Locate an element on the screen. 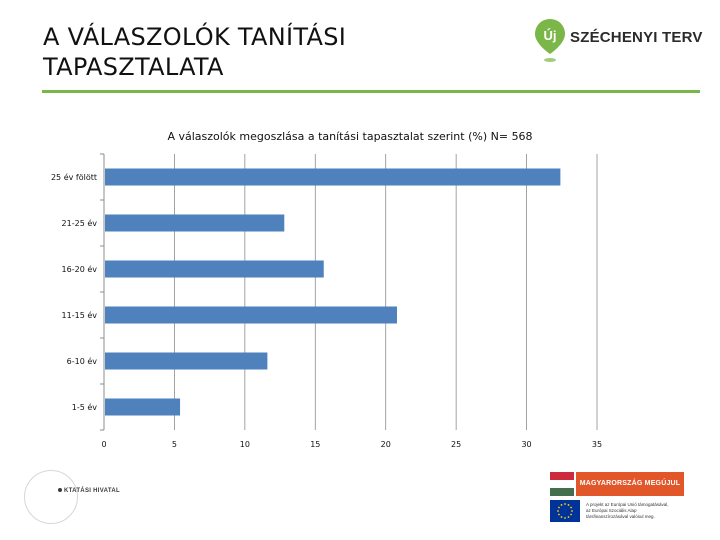 This screenshot has width=720, height=540. category-label-2: 16-20 év is located at coordinates (80, 269).